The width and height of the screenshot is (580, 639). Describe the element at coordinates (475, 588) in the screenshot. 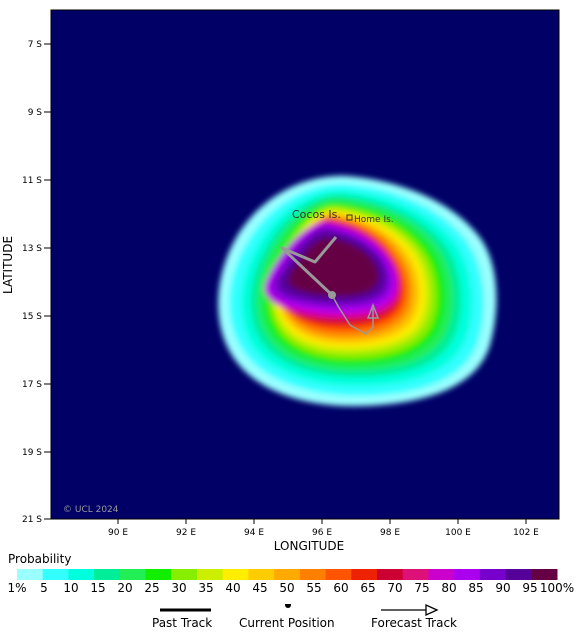

I see `legend-label: 85` at that location.